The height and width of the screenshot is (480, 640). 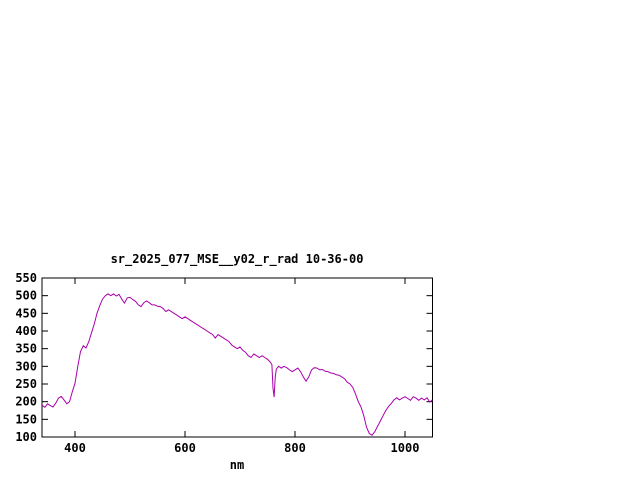 I want to click on y-tick-label: 100, so click(x=26, y=437).